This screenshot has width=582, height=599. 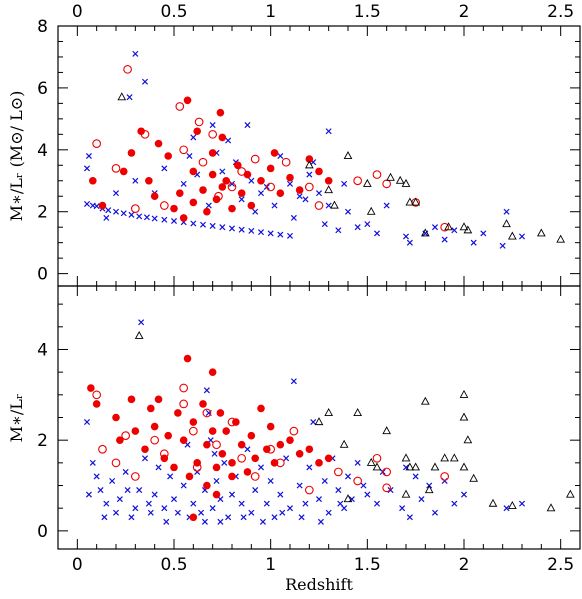 I want to click on x-tick-label: 1.5, so click(x=367, y=565).